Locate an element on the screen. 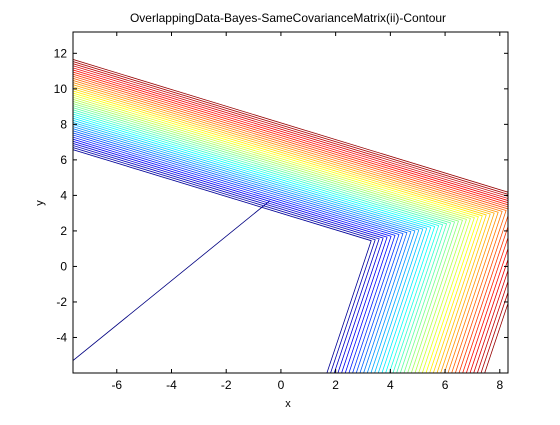  y-tick-label: 0 is located at coordinates (63, 266).